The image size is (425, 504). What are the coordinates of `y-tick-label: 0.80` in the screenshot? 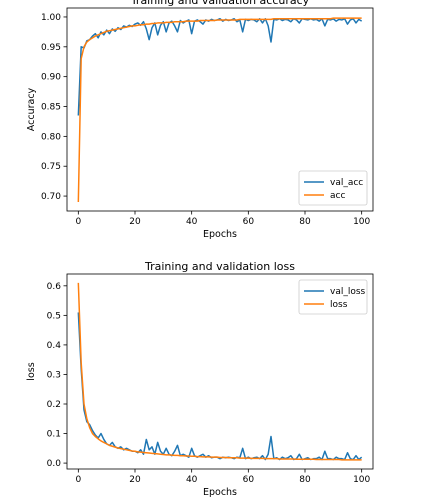 It's located at (51, 137).